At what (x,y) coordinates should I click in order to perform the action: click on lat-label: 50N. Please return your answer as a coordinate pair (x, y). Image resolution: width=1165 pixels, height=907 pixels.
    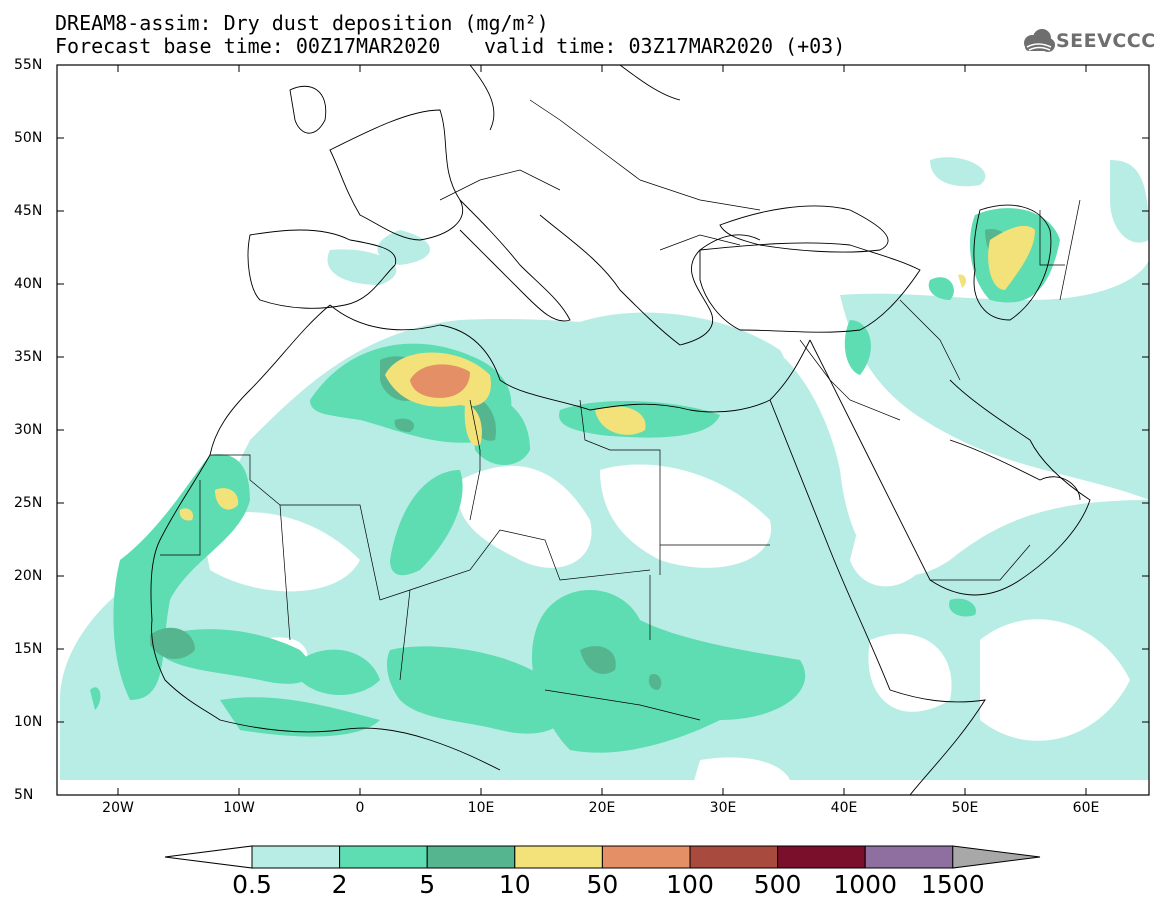
    Looking at the image, I should click on (28, 138).